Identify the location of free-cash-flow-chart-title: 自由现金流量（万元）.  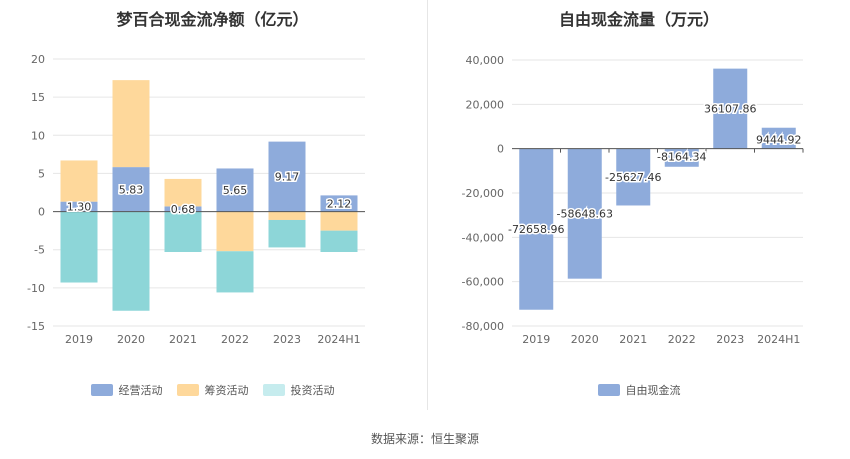
(638, 19).